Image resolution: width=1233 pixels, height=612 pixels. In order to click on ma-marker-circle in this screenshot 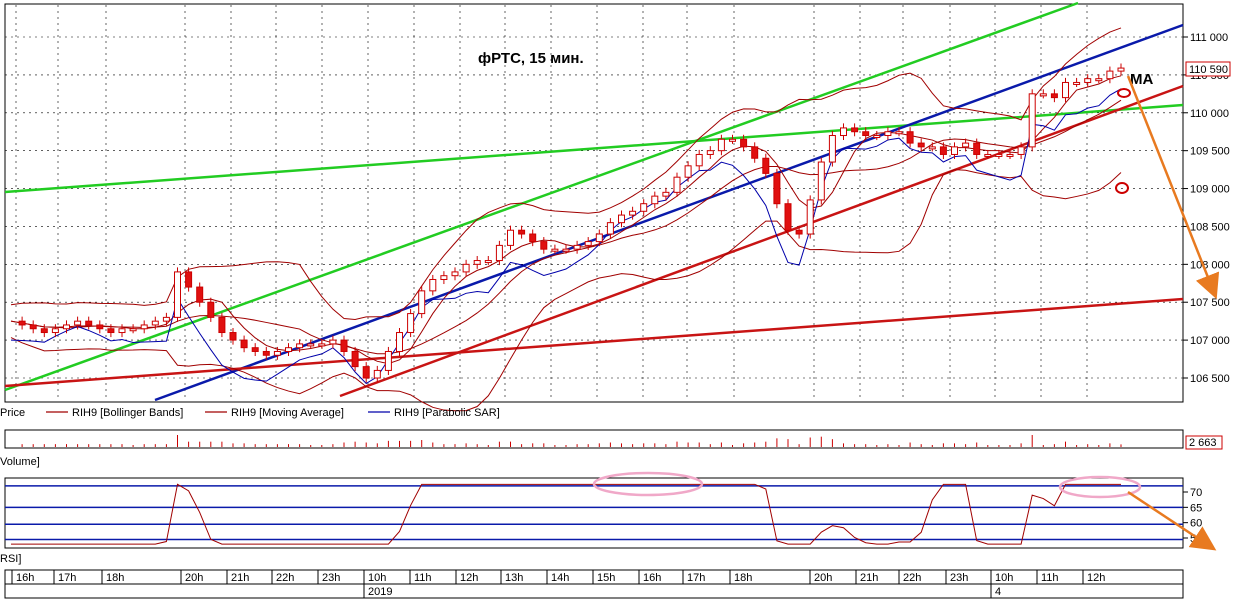, I will do `click(1124, 93)`.